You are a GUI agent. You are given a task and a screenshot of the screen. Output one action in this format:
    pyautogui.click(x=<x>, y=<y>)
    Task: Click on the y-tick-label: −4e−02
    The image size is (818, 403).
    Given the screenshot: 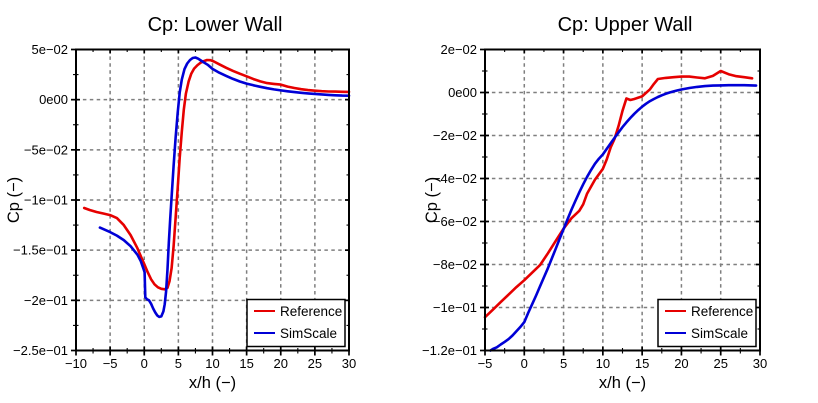 What is the action you would take?
    pyautogui.click(x=455, y=178)
    